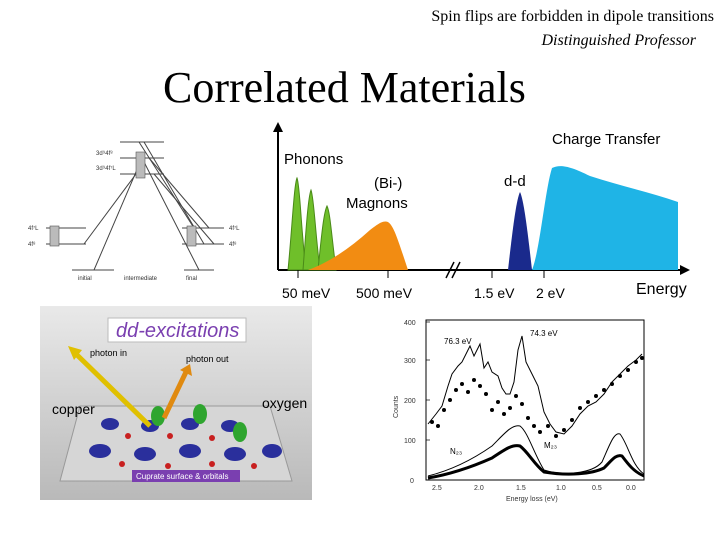 The width and height of the screenshot is (720, 540). I want to click on slide-title: Correlated Materials, so click(344, 87).